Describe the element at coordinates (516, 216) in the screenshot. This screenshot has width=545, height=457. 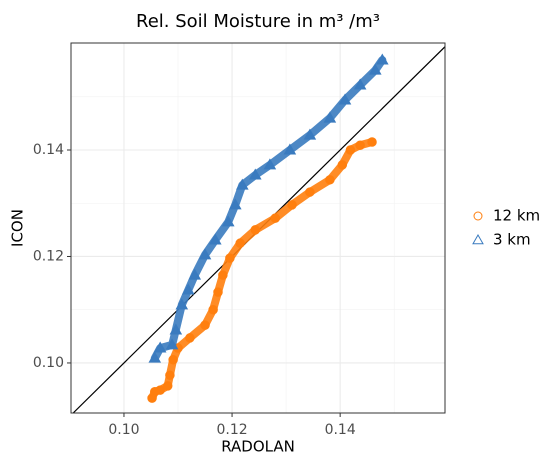
I see `legend-label: 12 km` at that location.